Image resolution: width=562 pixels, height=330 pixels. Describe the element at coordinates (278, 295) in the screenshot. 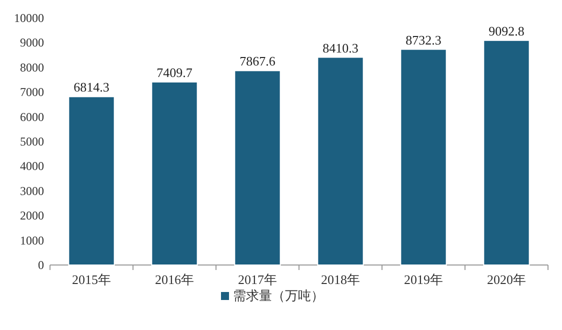

I see `legend-label: 需求量（万吨）` at that location.